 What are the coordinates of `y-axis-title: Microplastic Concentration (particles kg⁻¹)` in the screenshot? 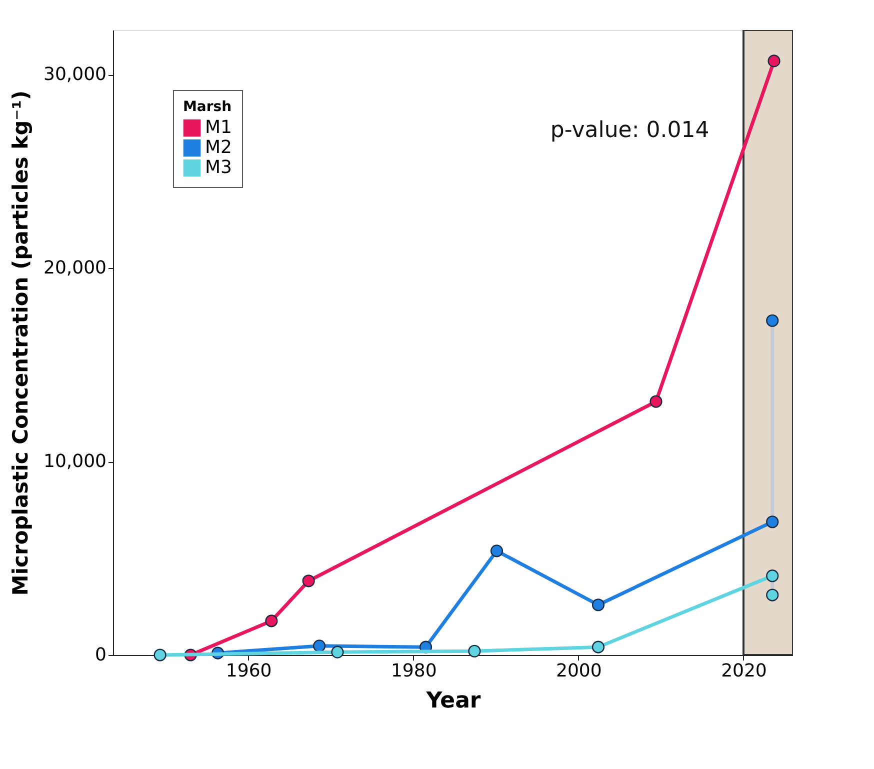 It's located at (20, 343).